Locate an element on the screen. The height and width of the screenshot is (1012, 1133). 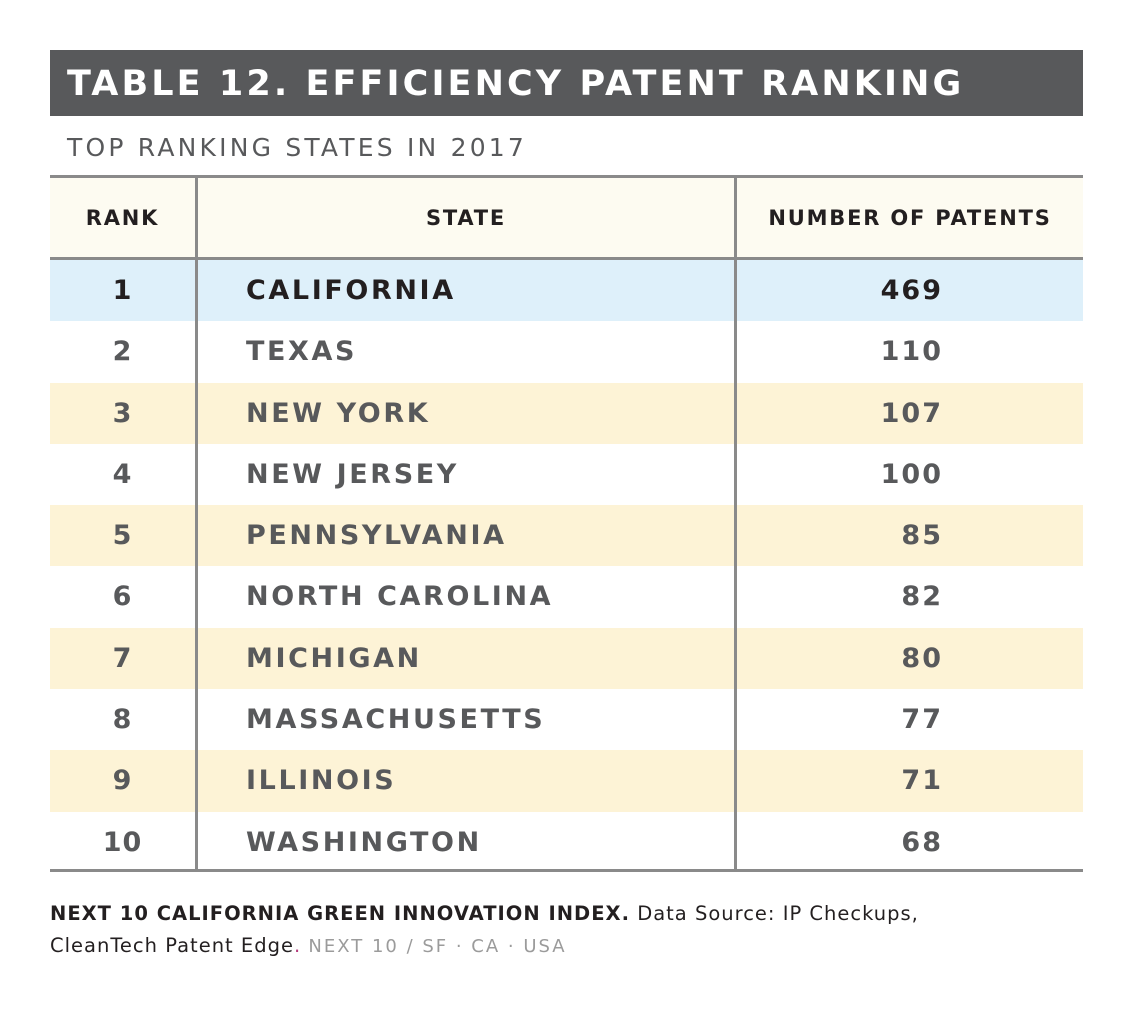
rank-cell: 4 is located at coordinates (122, 474).